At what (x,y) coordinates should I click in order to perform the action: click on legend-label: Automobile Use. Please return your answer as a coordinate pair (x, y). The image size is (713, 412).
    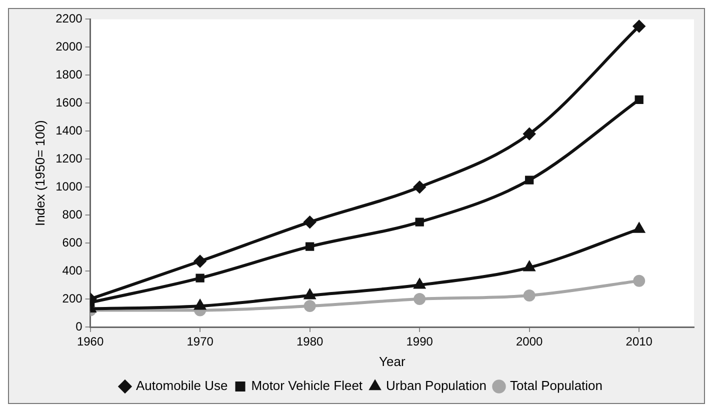
    Looking at the image, I should click on (182, 386).